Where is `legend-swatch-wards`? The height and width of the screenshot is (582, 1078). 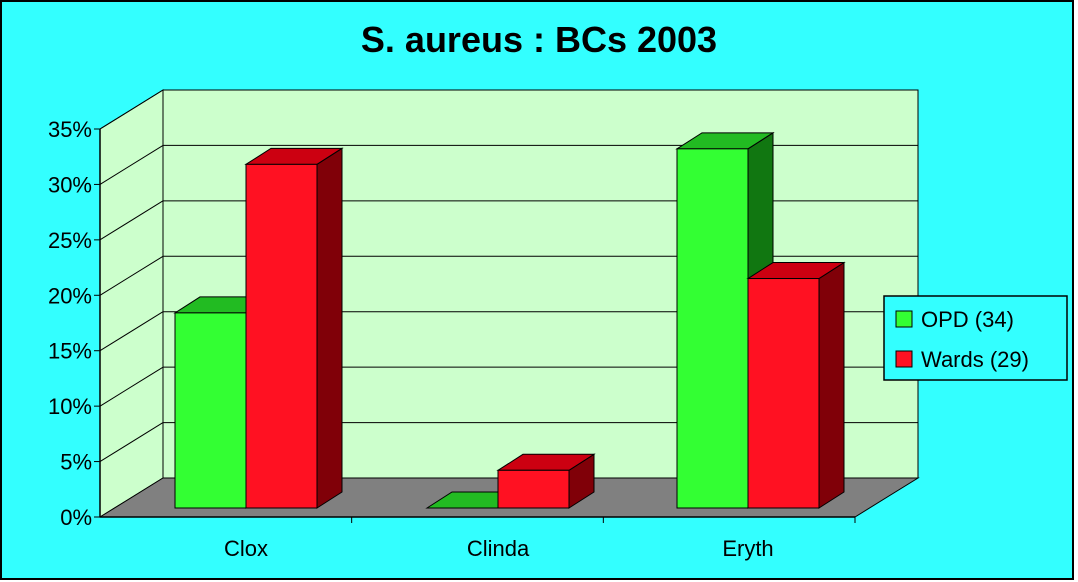
legend-swatch-wards is located at coordinates (904, 359).